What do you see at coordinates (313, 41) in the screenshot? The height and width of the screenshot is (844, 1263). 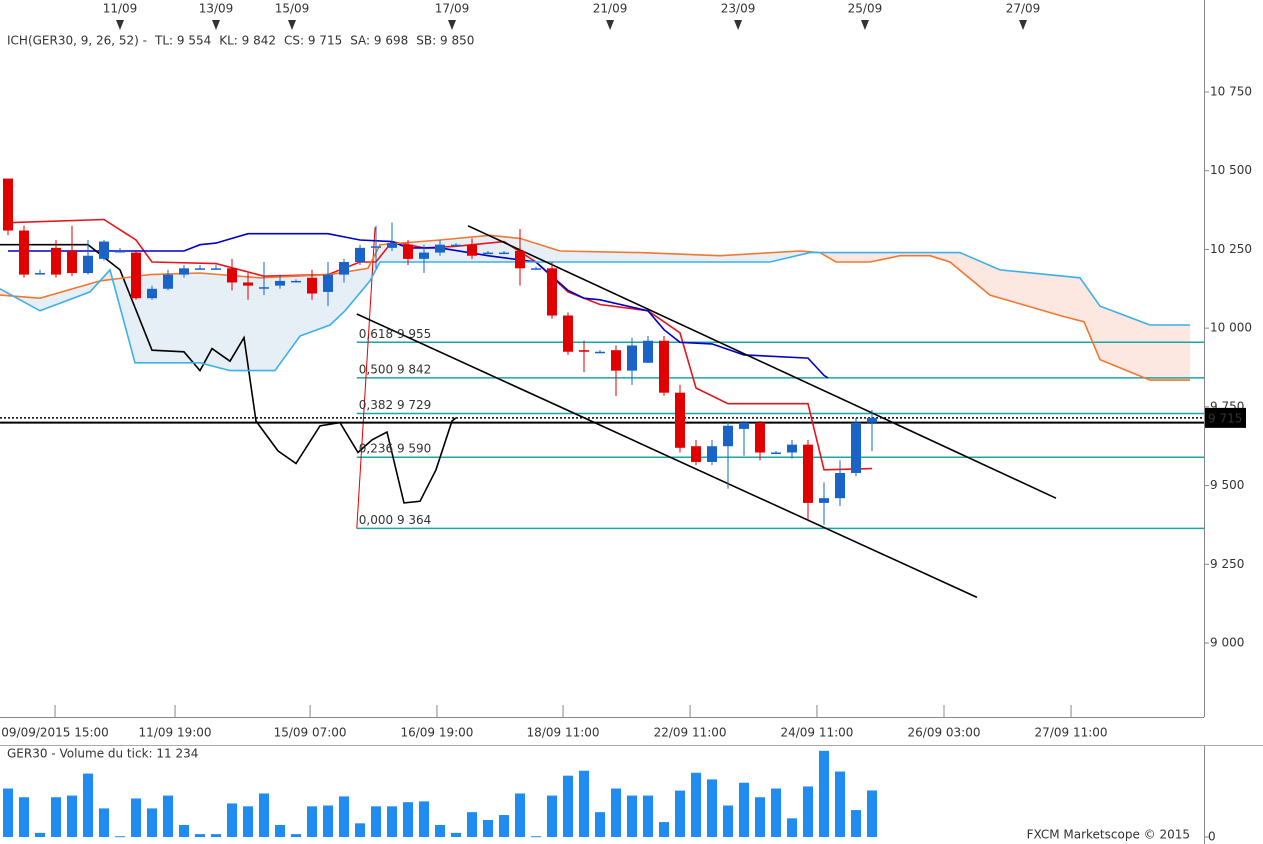 I see `legend-item: CS: 9 715` at bounding box center [313, 41].